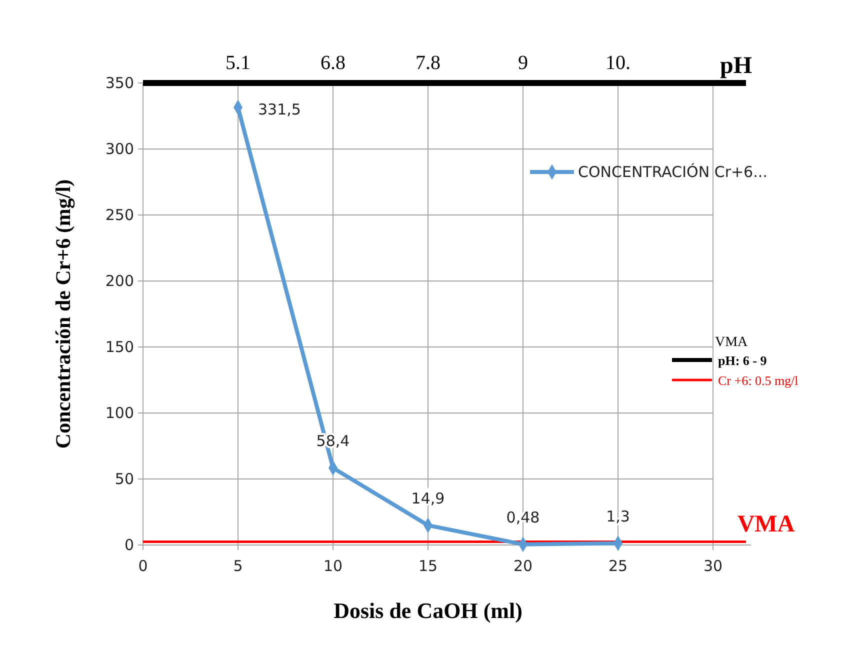 Image resolution: width=842 pixels, height=646 pixels. I want to click on data-label: 0,48, so click(523, 517).